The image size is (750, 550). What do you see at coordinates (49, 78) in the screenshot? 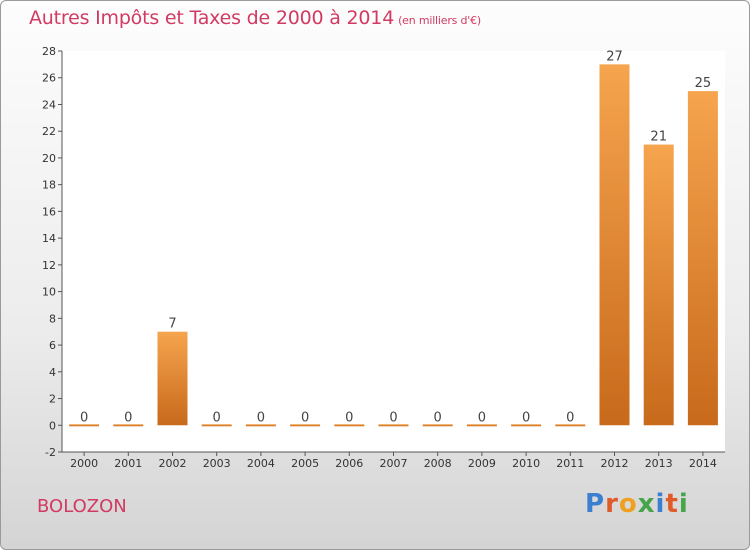
I see `y-tick-label: 26` at bounding box center [49, 78].